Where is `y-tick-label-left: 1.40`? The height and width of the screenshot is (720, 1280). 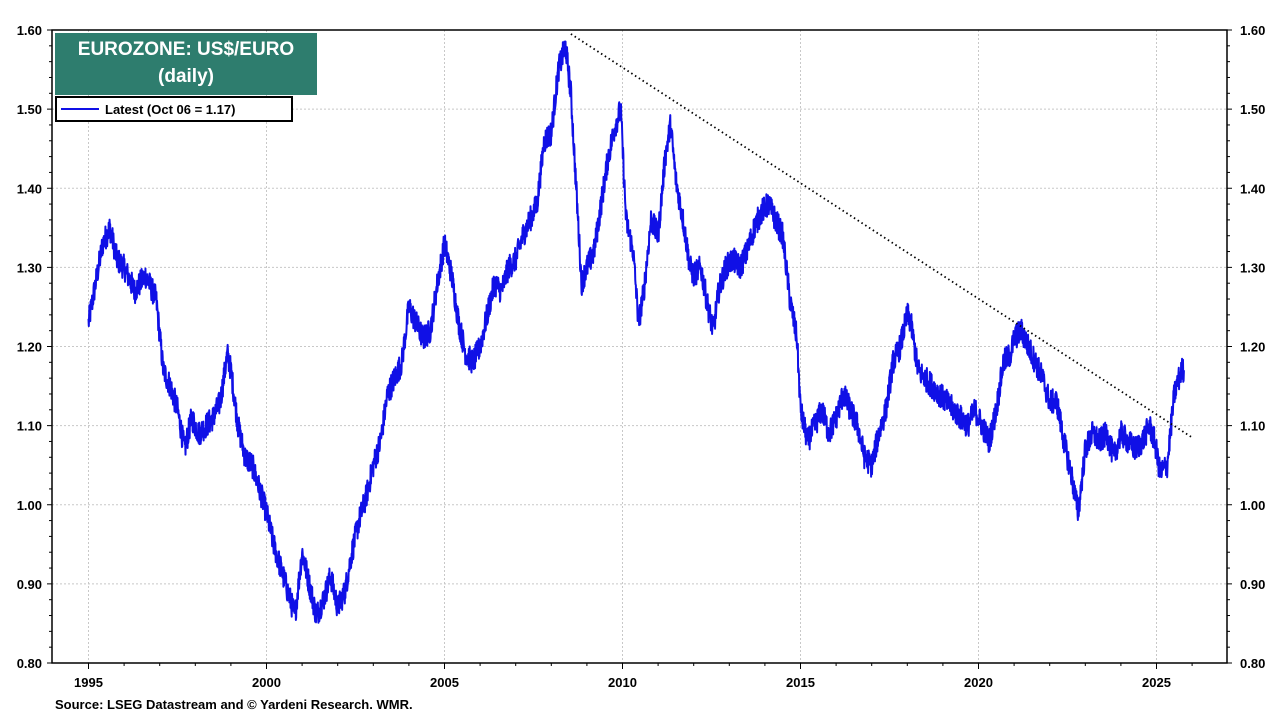 y-tick-label-left: 1.40 is located at coordinates (29, 188).